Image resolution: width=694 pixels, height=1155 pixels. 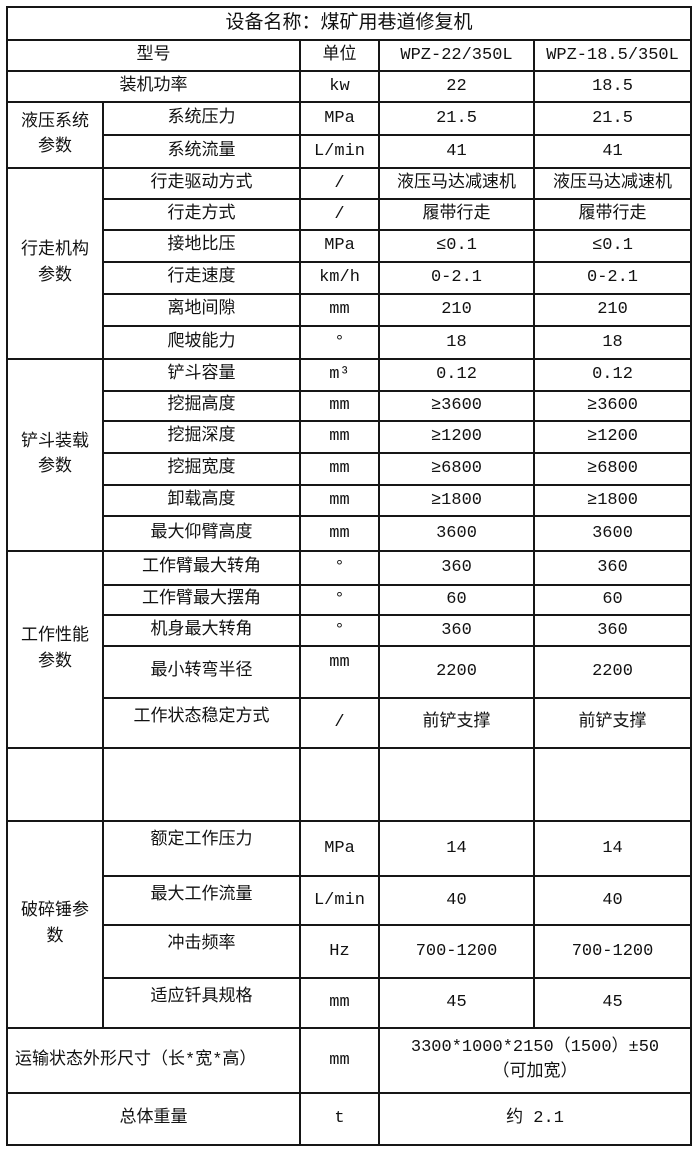 I want to click on table-row: 工作状态稳定方式 / 前铲支撑 前铲支撑, so click(x=350, y=723).